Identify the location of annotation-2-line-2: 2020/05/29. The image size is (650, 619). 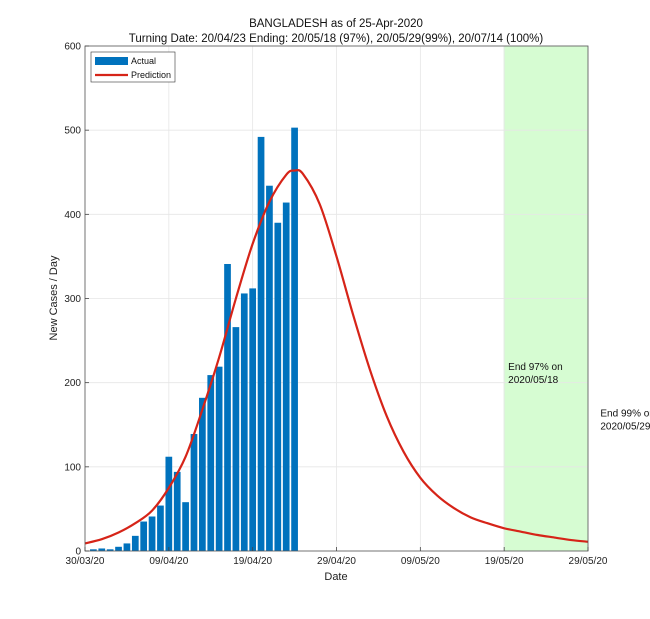
(625, 426).